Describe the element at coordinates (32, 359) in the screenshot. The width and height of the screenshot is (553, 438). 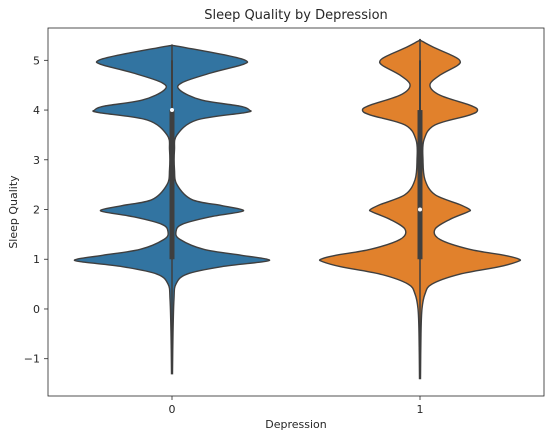
I see `y-tick-label: −1` at that location.